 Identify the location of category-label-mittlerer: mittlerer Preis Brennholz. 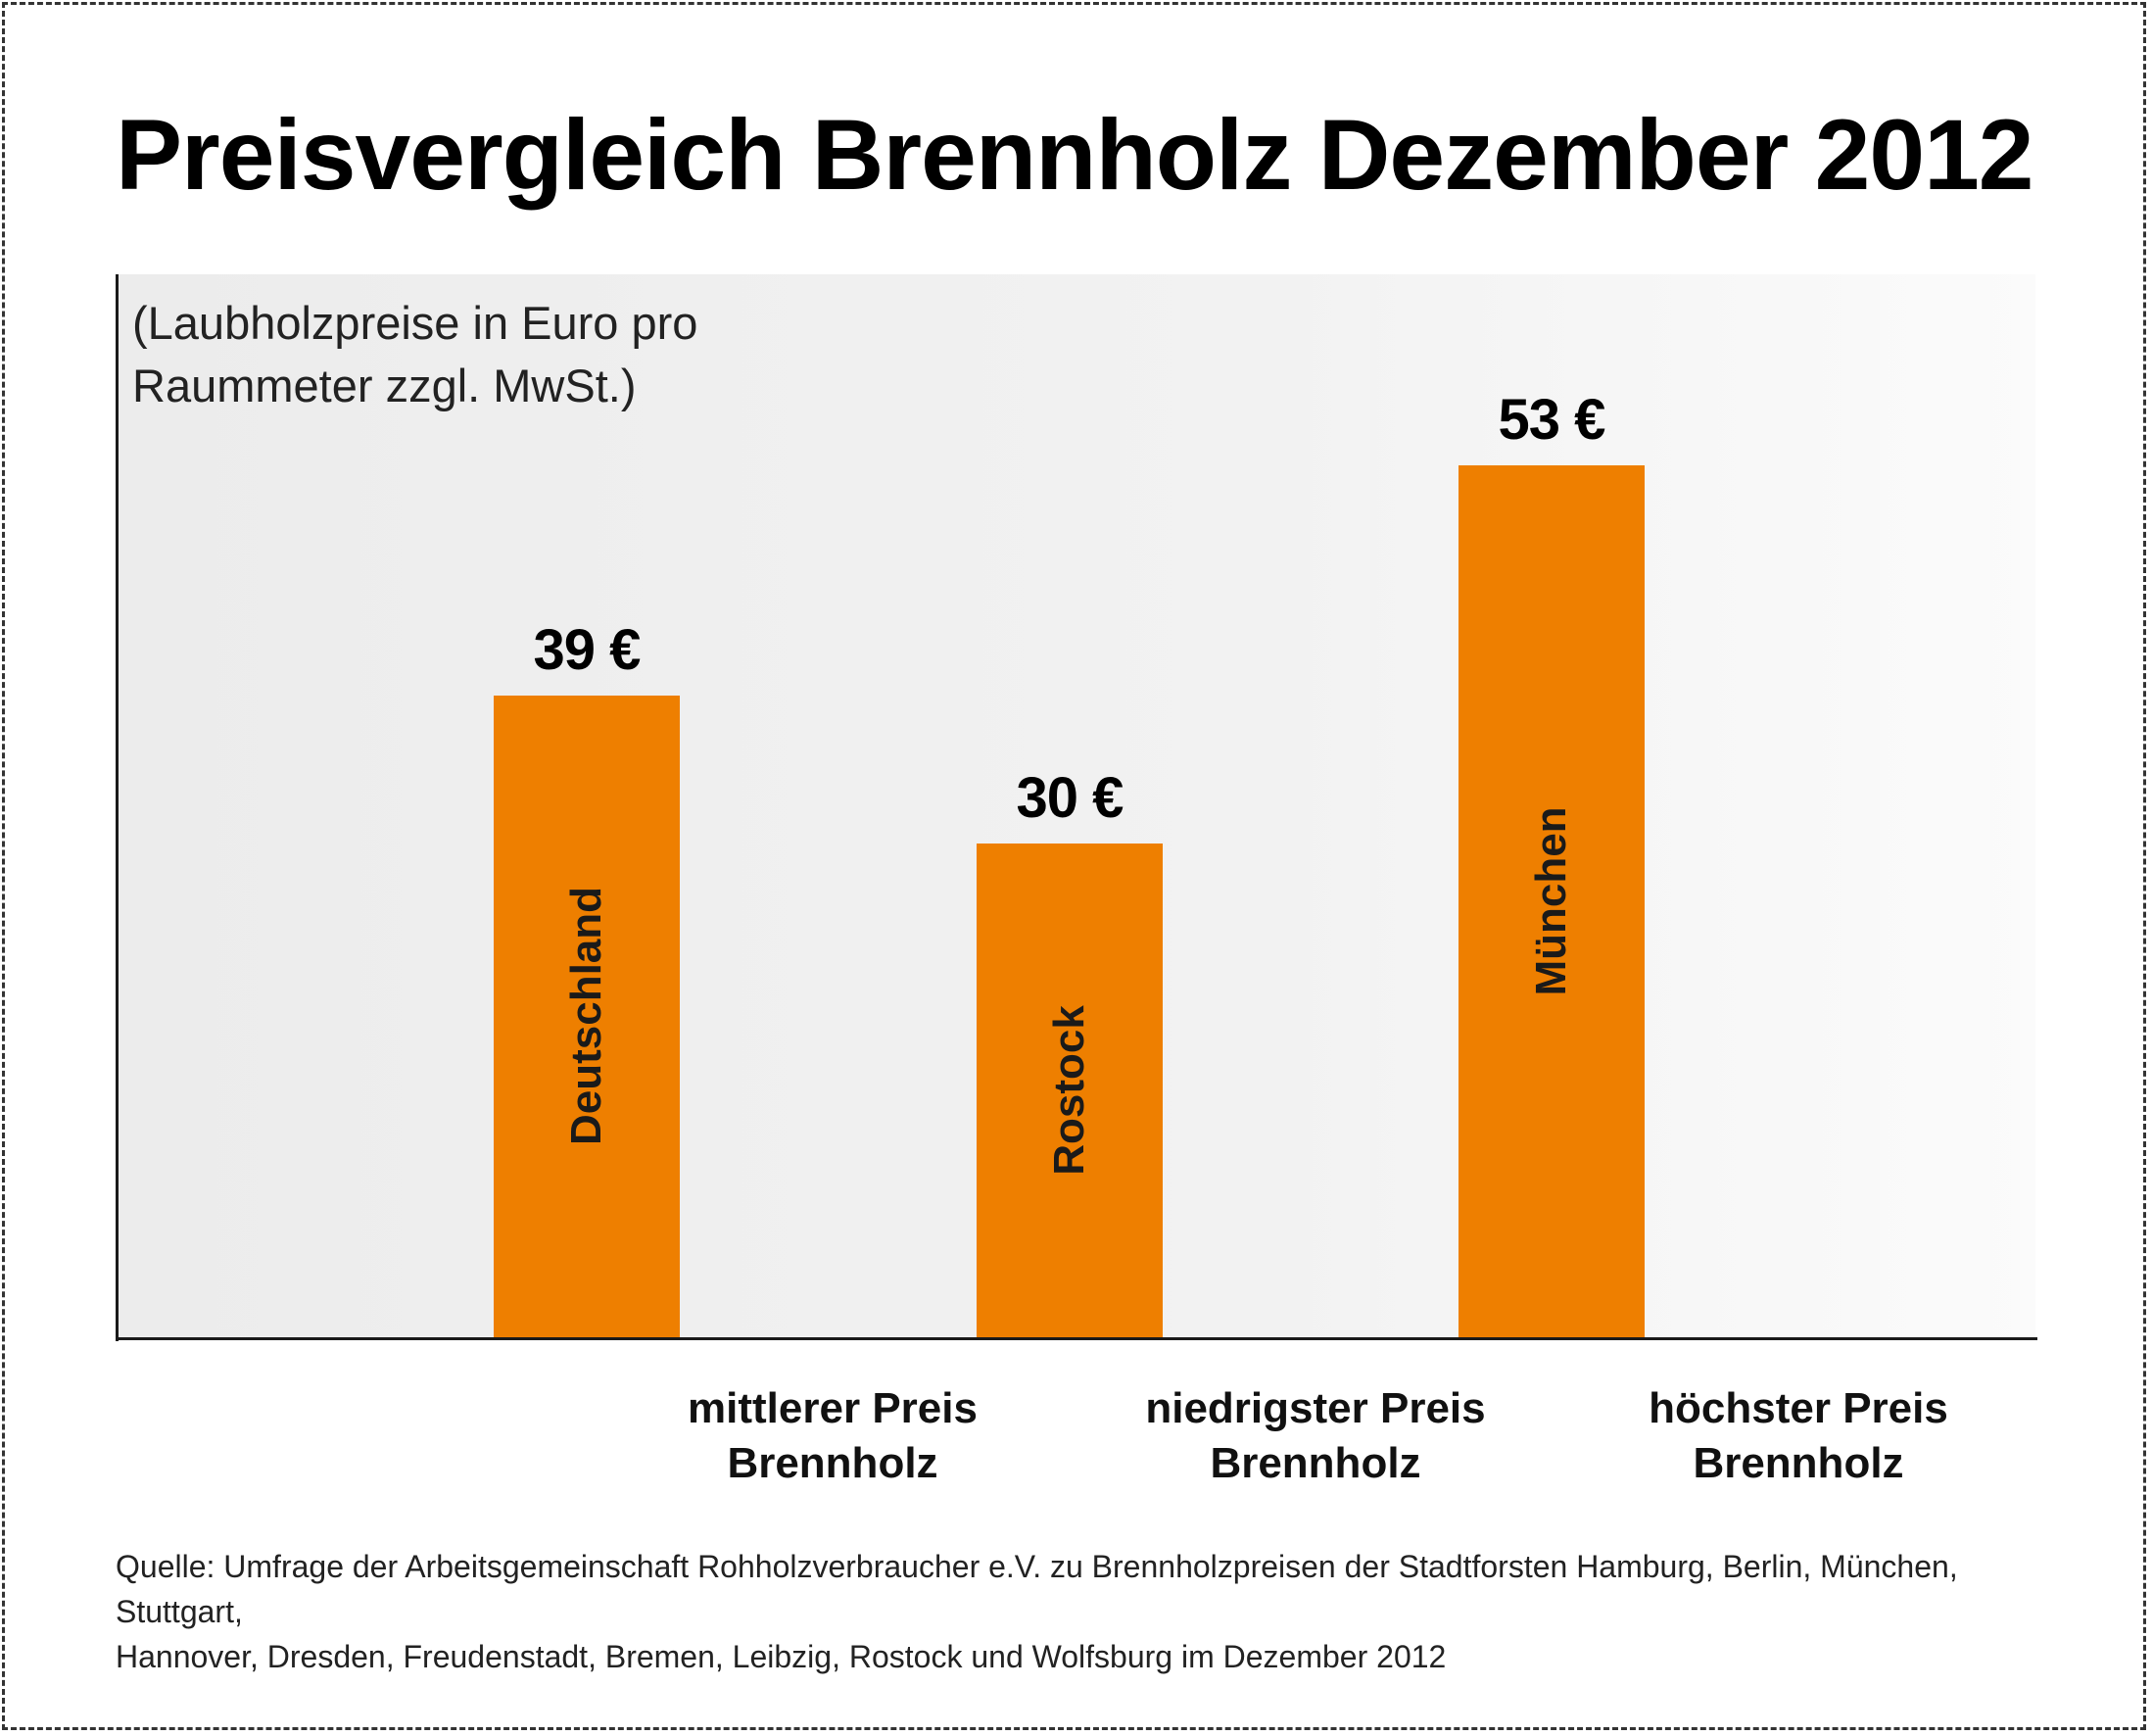
(833, 1436).